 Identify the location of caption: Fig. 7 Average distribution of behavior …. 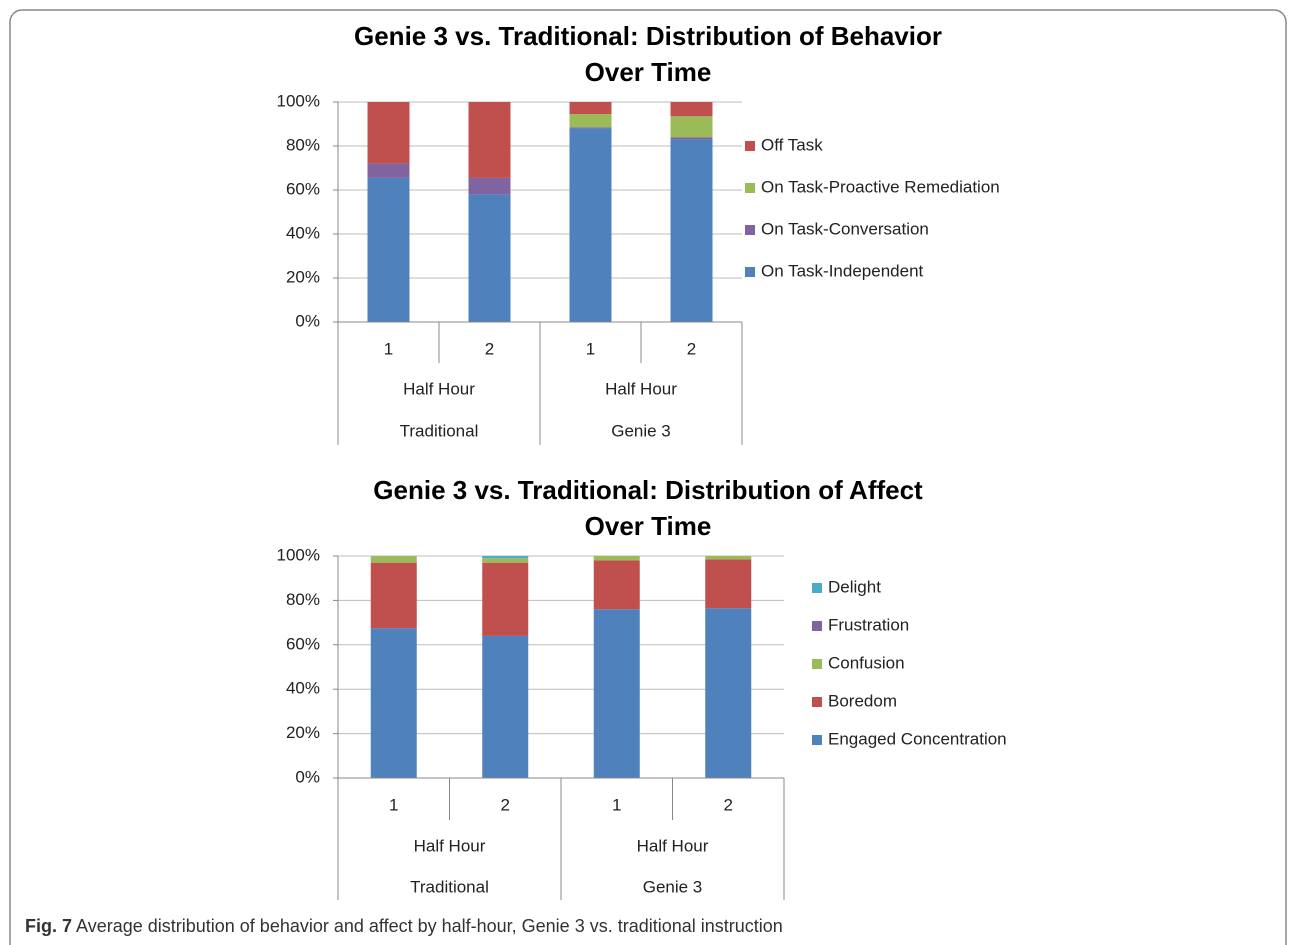
(404, 926).